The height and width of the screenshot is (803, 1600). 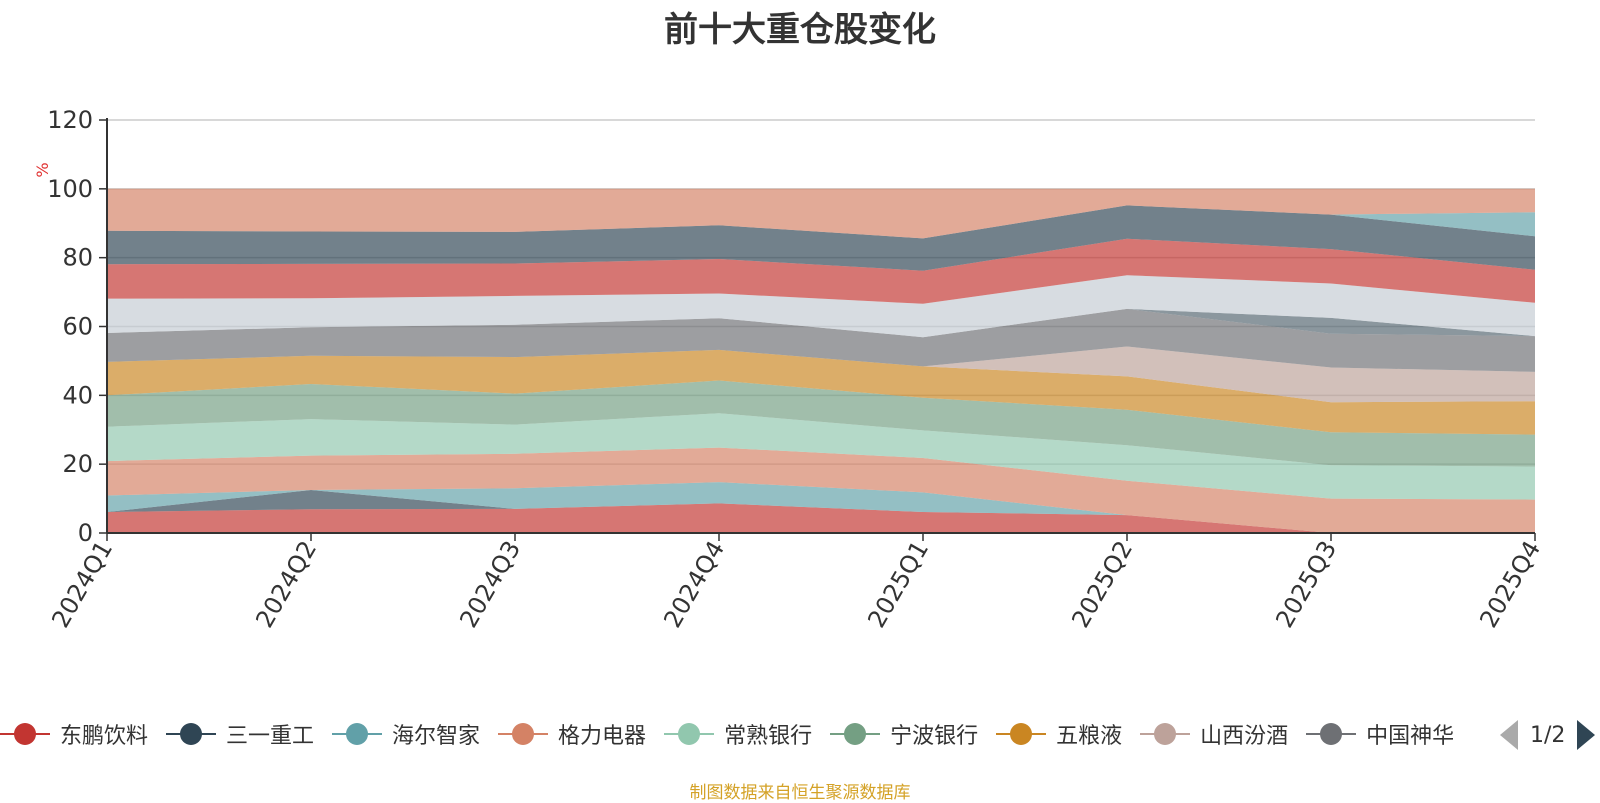 I want to click on legend-item: 常熟银行, so click(x=738, y=734).